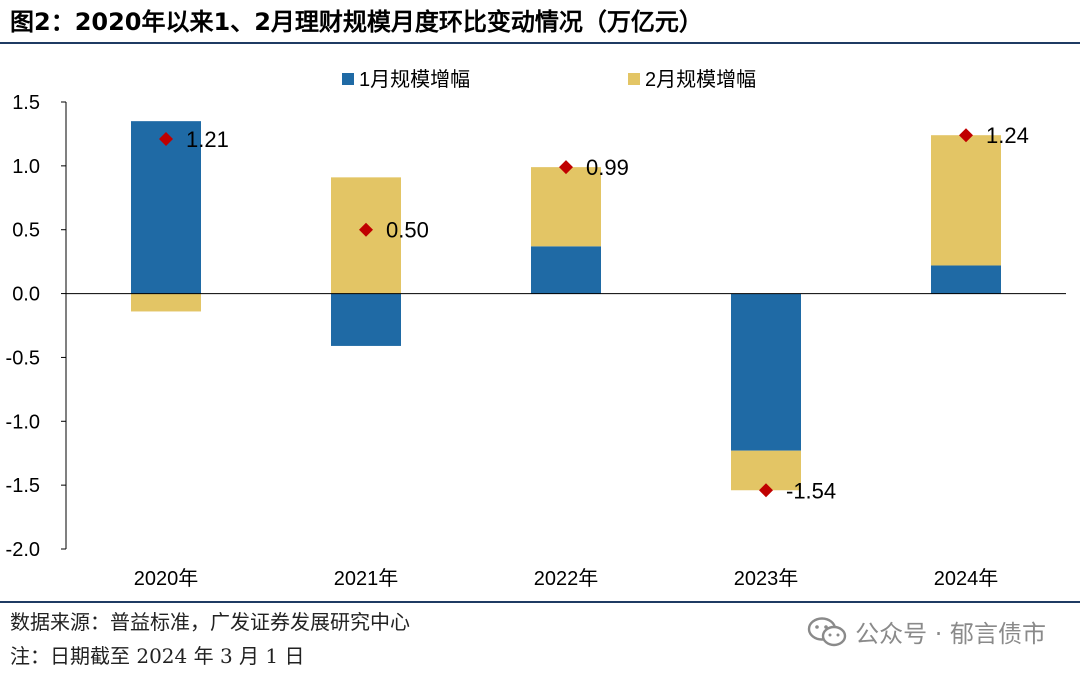  Describe the element at coordinates (26, 103) in the screenshot. I see `y-tick-label: 1.5` at that location.